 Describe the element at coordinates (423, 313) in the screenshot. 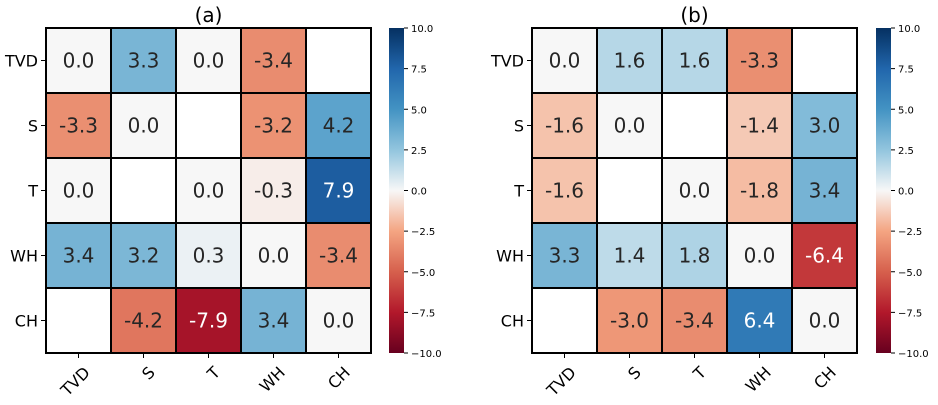

I see `colorbar-tick-label: −7.5` at that location.